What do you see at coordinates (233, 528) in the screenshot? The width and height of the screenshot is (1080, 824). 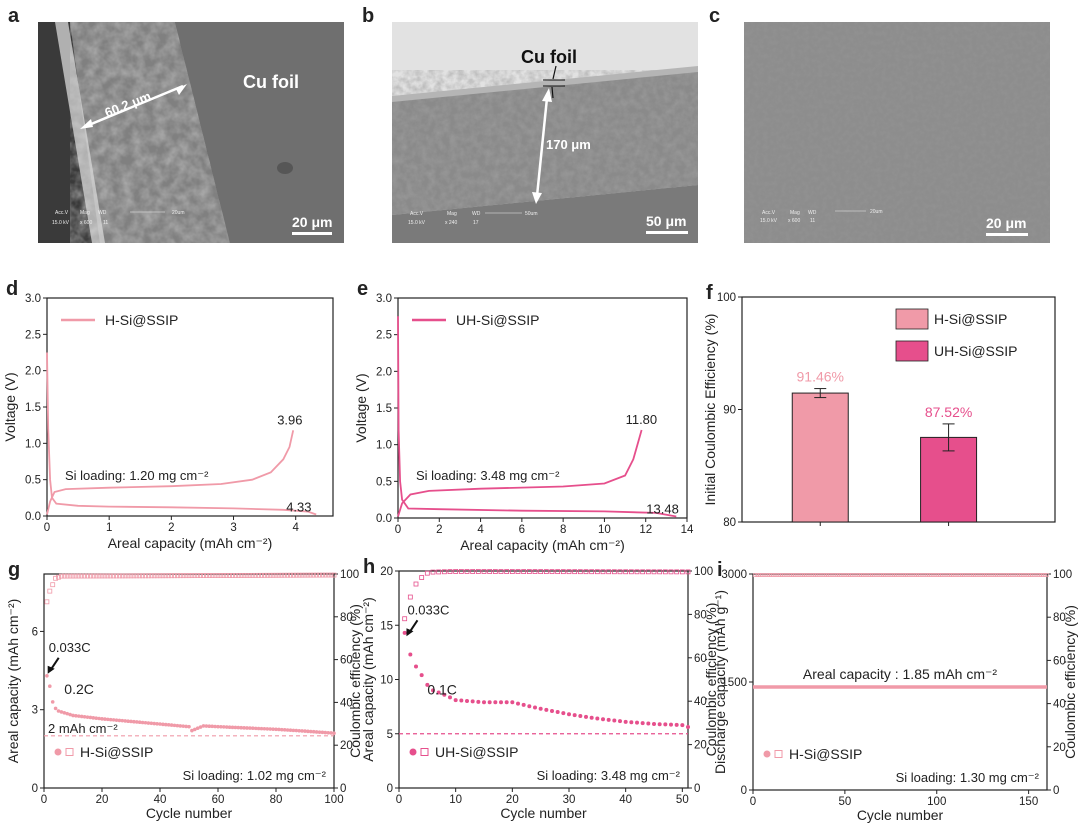 I see `x-tick-label: 3` at bounding box center [233, 528].